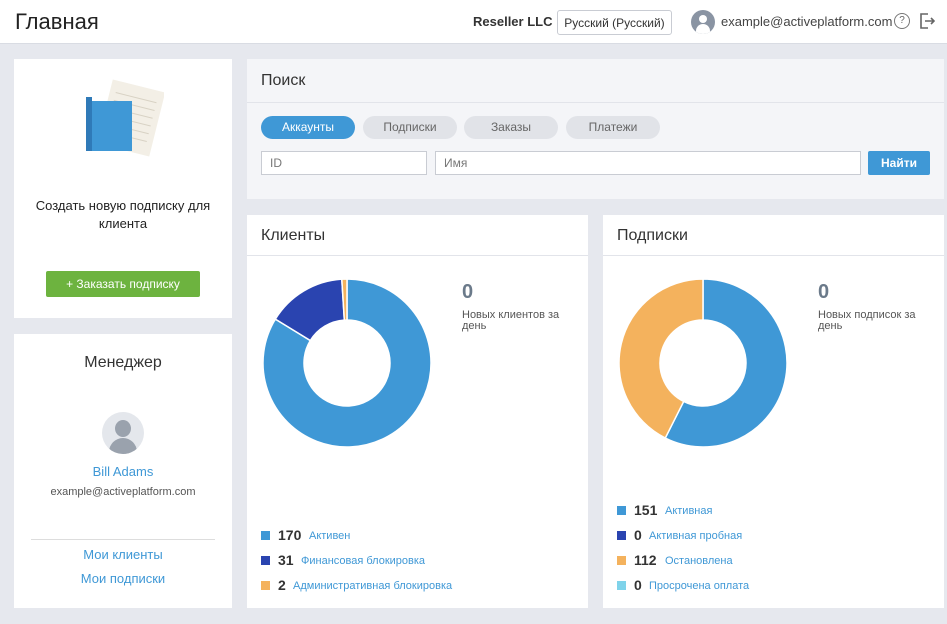 The width and height of the screenshot is (947, 624). I want to click on new-subscriptions-label: Новых подписок за день, so click(867, 320).